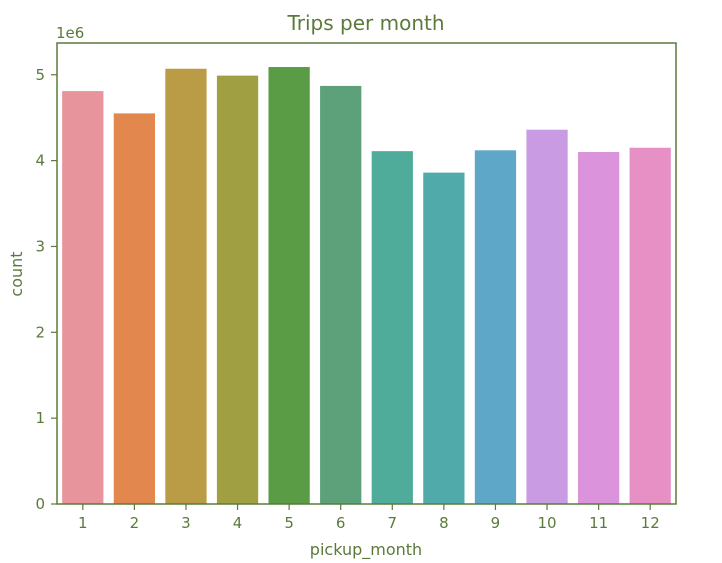  I want to click on x-tick-label: 9, so click(496, 523).